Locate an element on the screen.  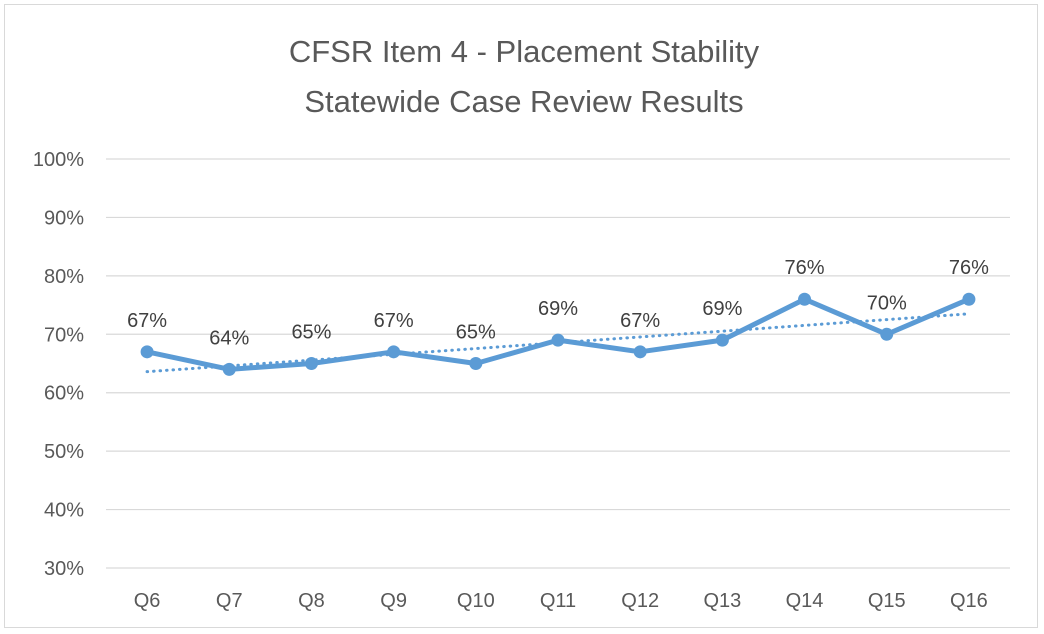
y-tick-label: 90% is located at coordinates (64, 218).